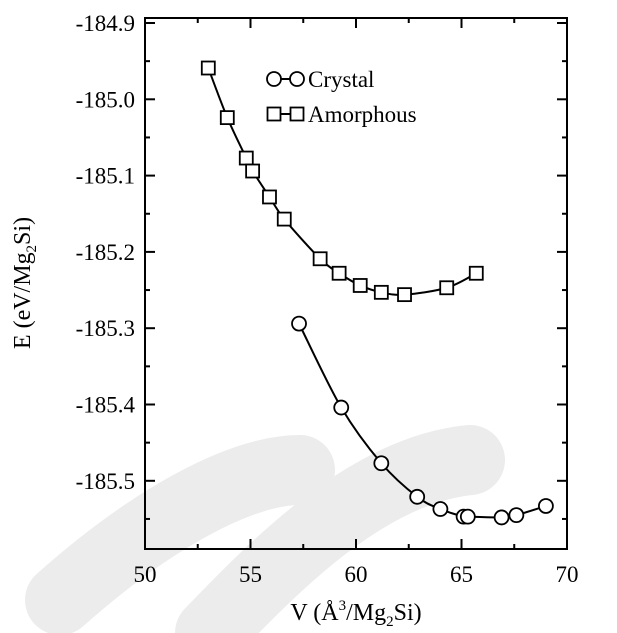 This screenshot has width=617, height=633. I want to click on x-tick-label: 70, so click(567, 574).